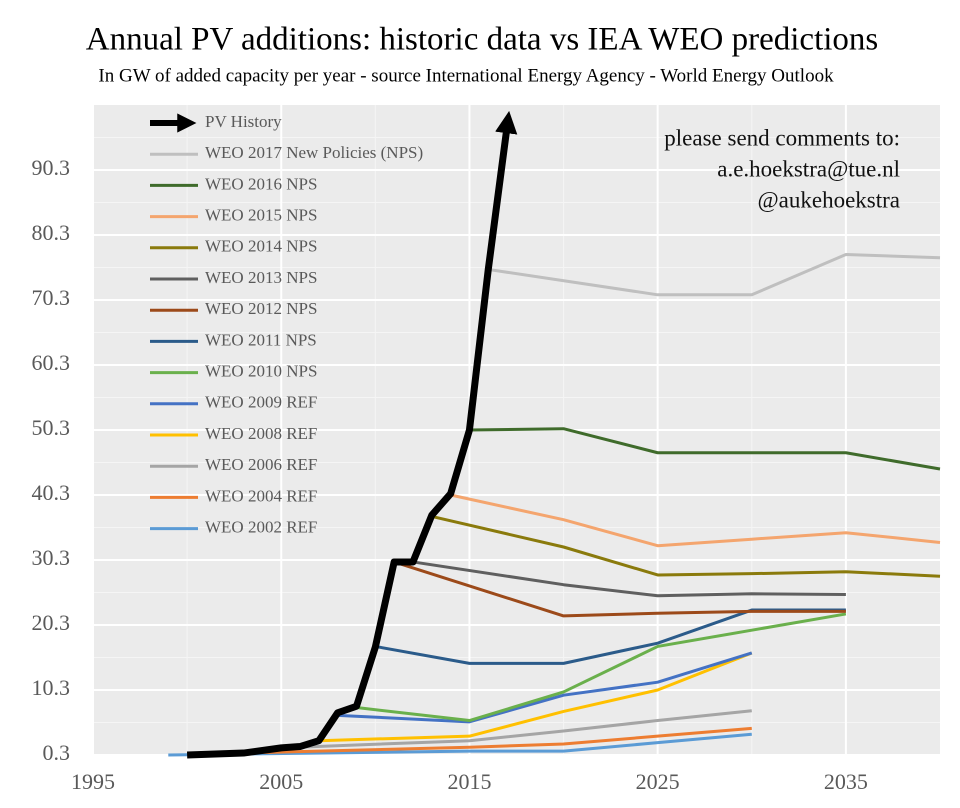 The image size is (960, 808). I want to click on legend-label: WEO 2004 REF, so click(261, 495).